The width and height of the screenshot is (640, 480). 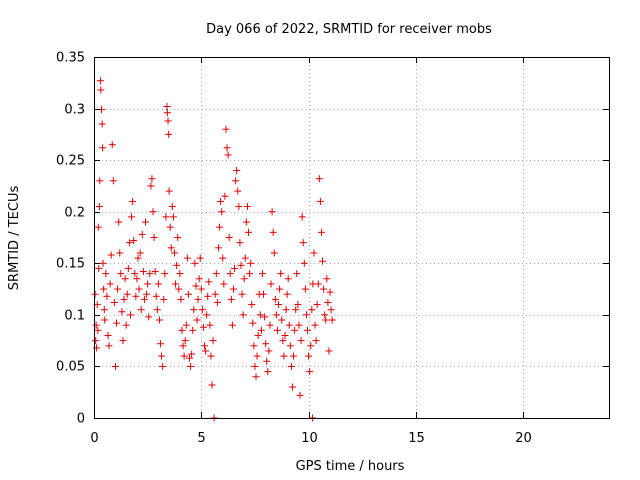 What do you see at coordinates (74, 213) in the screenshot?
I see `y-tick-label: 0.2` at bounding box center [74, 213].